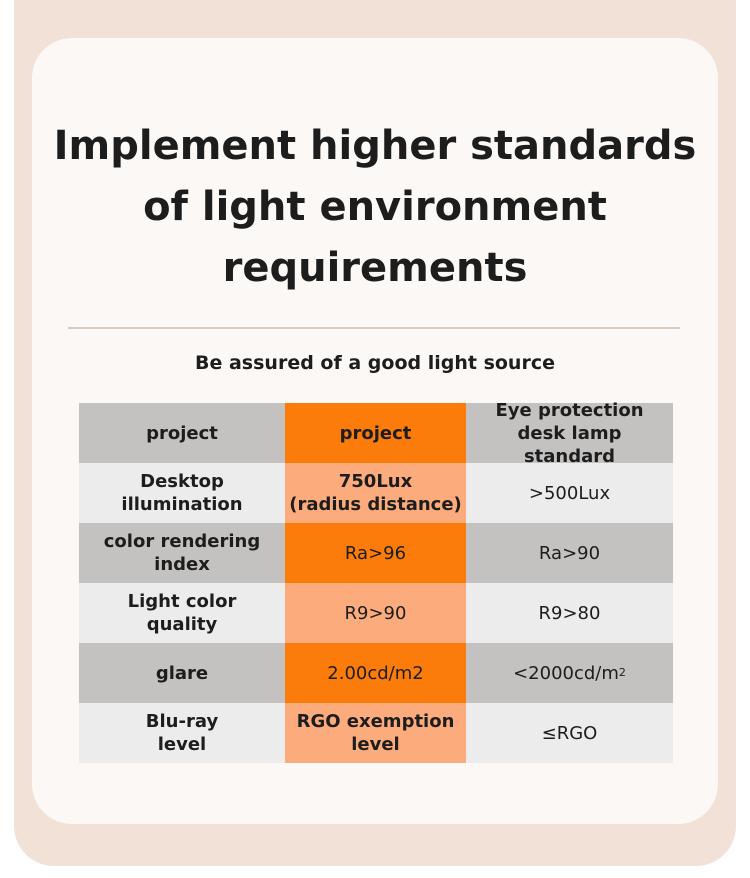 The height and width of the screenshot is (878, 750). Describe the element at coordinates (182, 613) in the screenshot. I see `item-cell: Light color quality` at that location.